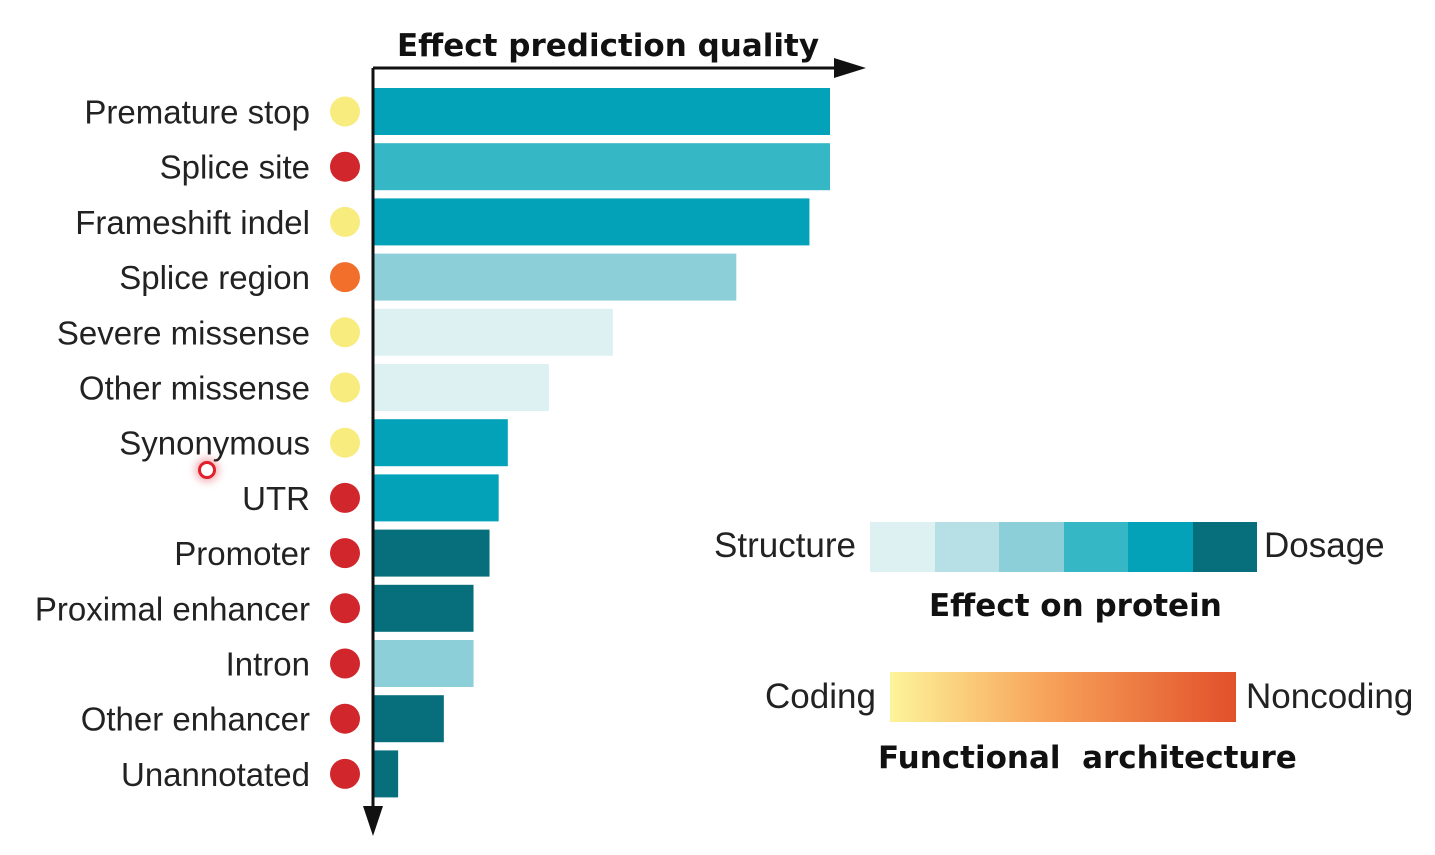  What do you see at coordinates (608, 46) in the screenshot?
I see `chart-title: Effect prediction quality` at bounding box center [608, 46].